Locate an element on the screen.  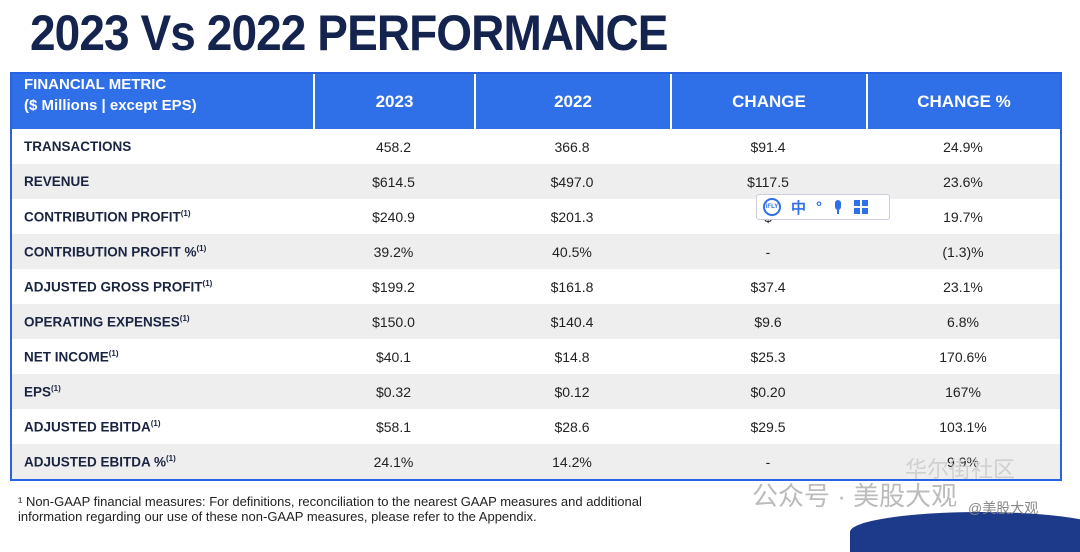
value-2023-text: $0.32 is located at coordinates (393, 391).